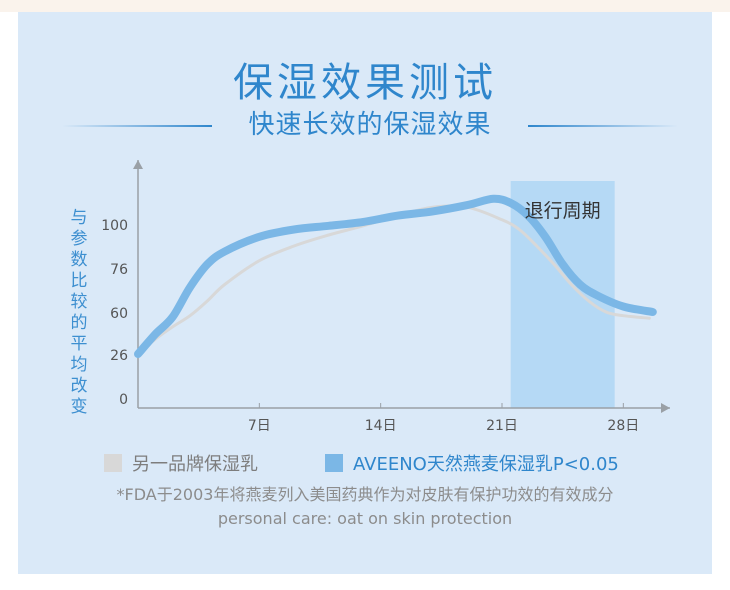  I want to click on y-axis-label-char: 的, so click(79, 323).